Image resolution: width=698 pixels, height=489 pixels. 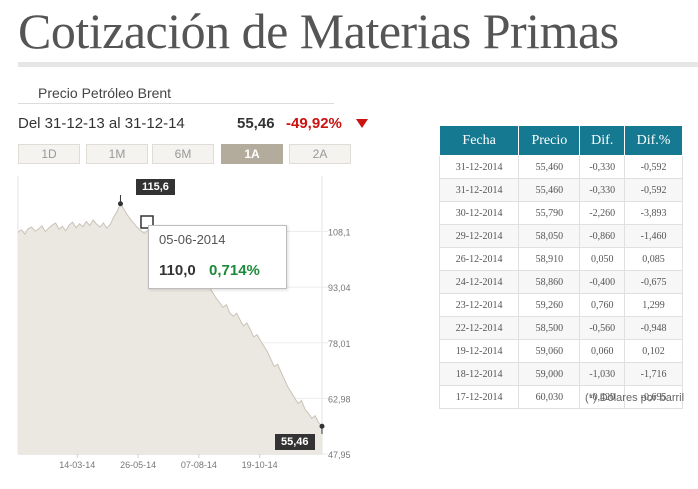 What do you see at coordinates (105, 93) in the screenshot?
I see `commodity-label: Precio Petróleo Brent` at bounding box center [105, 93].